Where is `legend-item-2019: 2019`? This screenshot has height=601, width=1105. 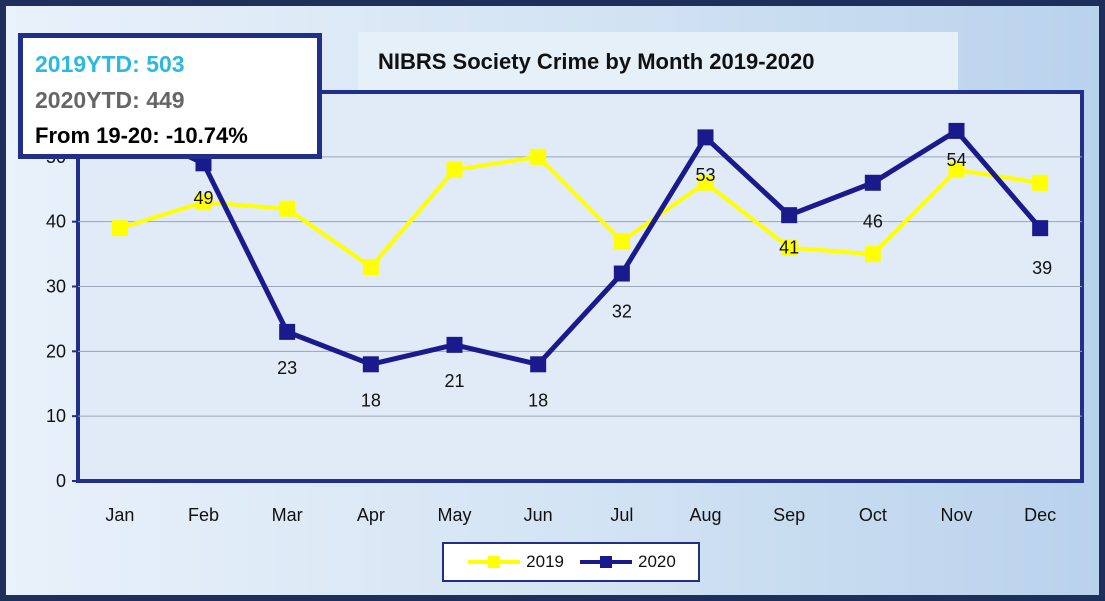
legend-item-2019: 2019 is located at coordinates (515, 562).